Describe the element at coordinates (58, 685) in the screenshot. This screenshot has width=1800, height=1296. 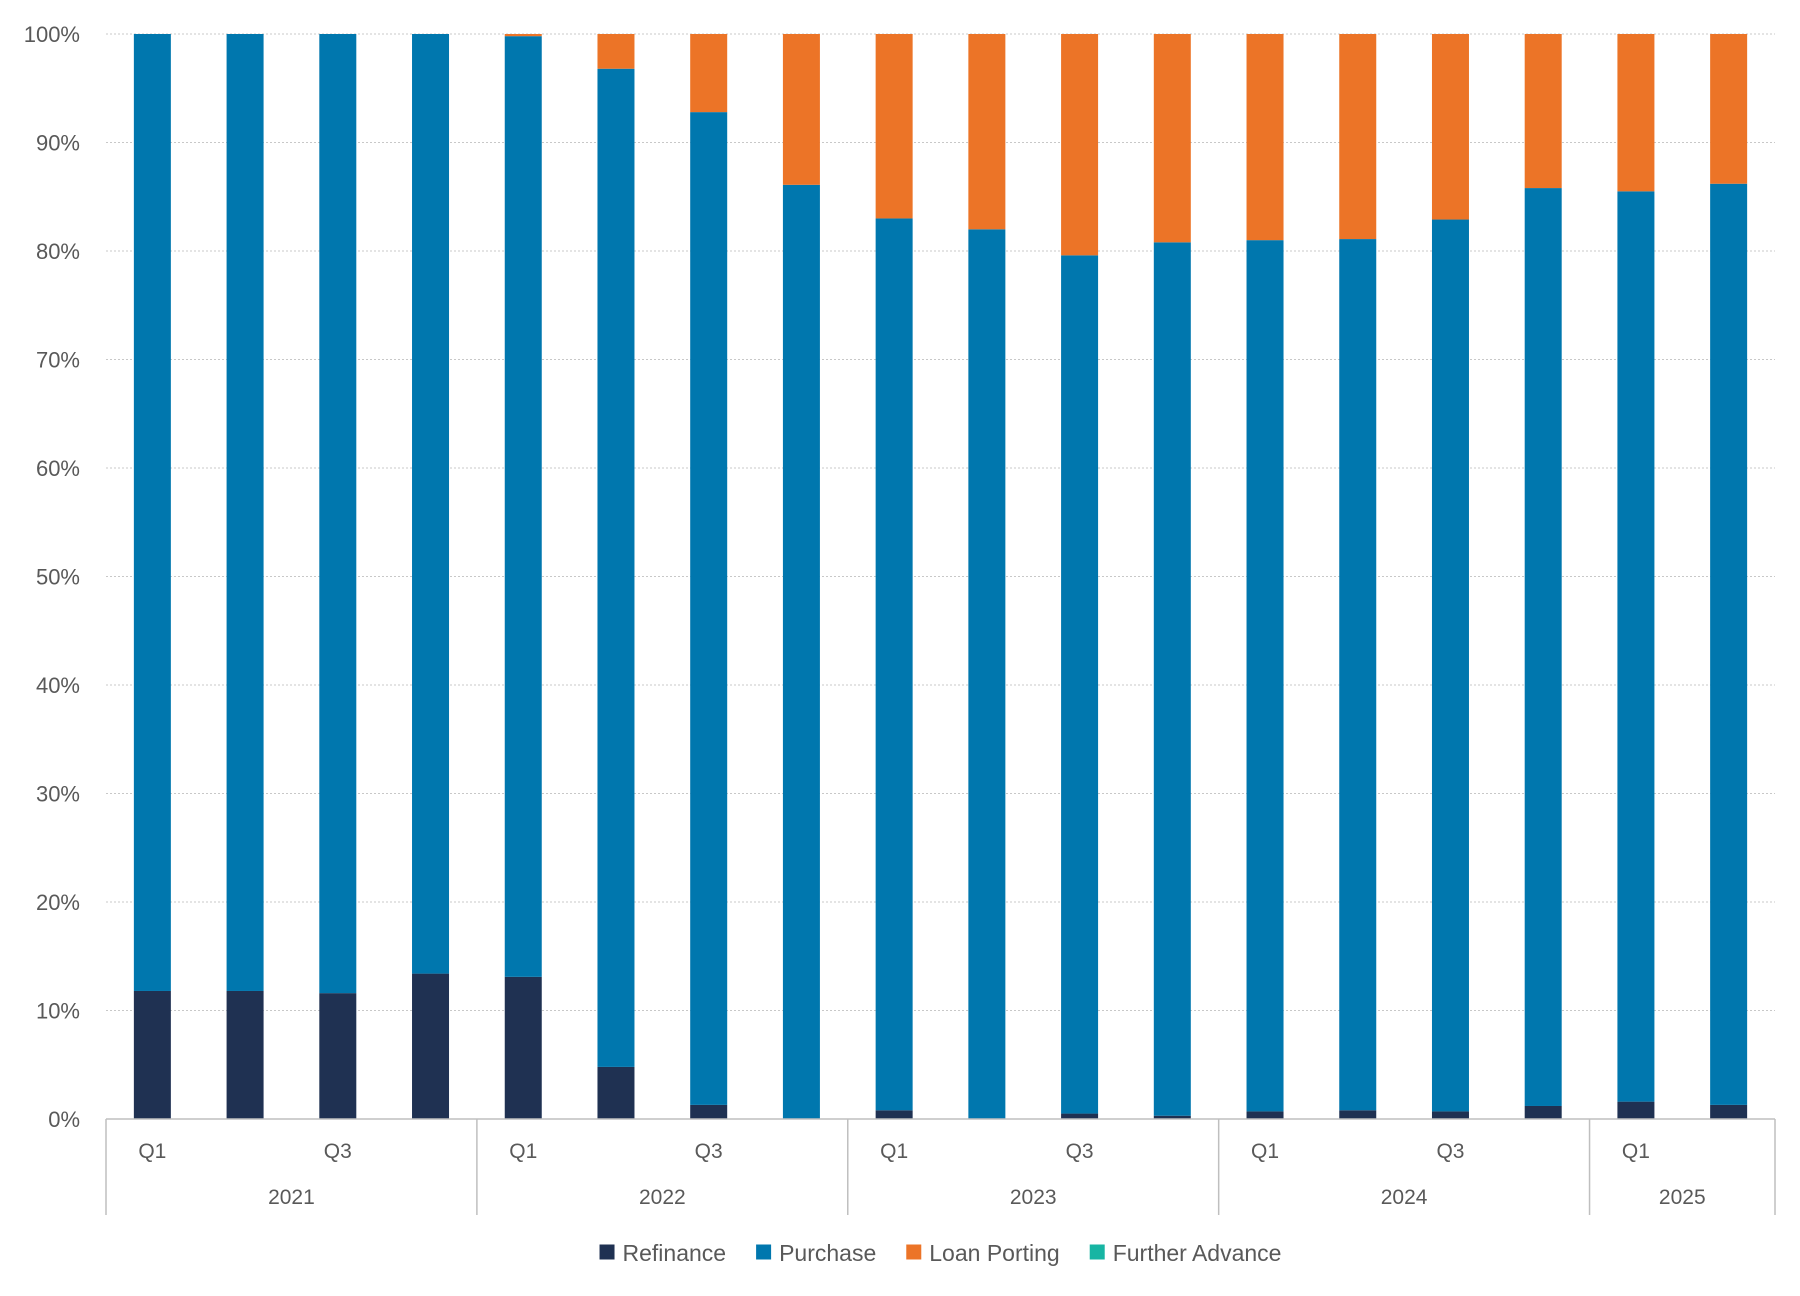
I see `y-tick-label: 40%` at that location.